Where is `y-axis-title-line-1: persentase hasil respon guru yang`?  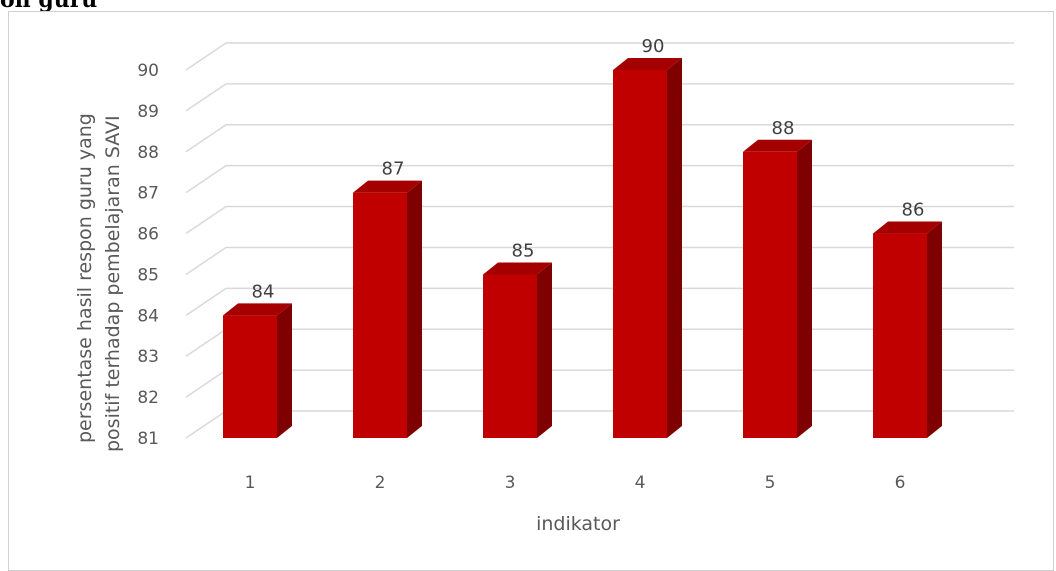
y-axis-title-line-1: persentase hasil respon guru yang is located at coordinates (85, 278).